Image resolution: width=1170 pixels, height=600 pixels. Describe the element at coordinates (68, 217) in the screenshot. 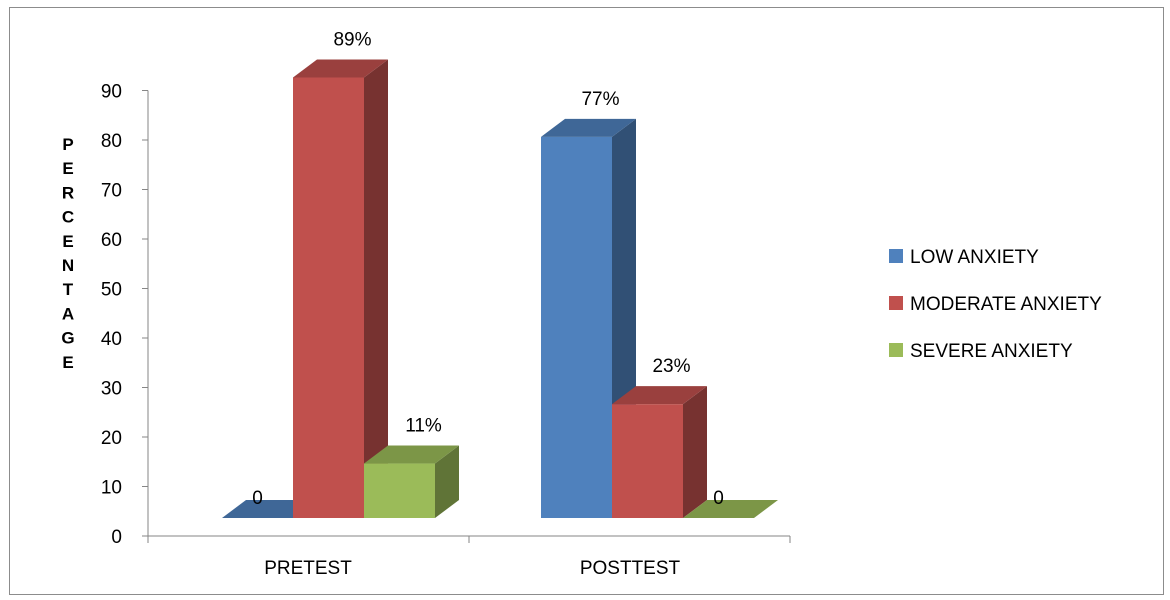

I see `y-axis-title-letter: C` at that location.